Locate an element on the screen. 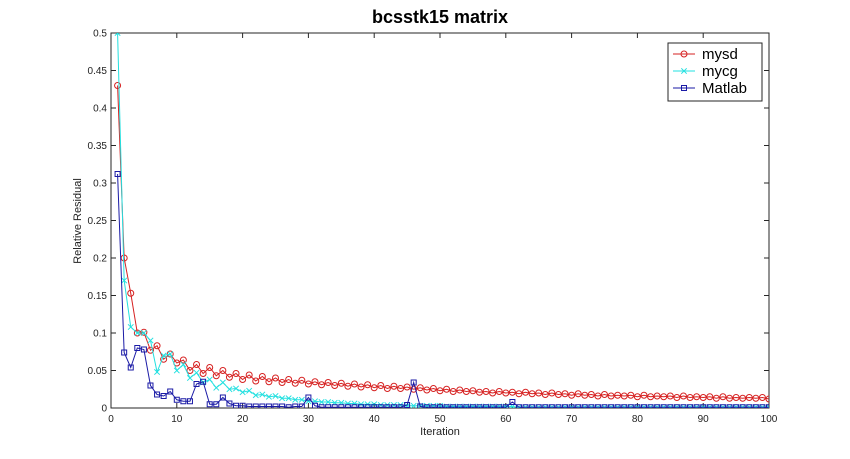  x-tick-label: 20 is located at coordinates (243, 419).